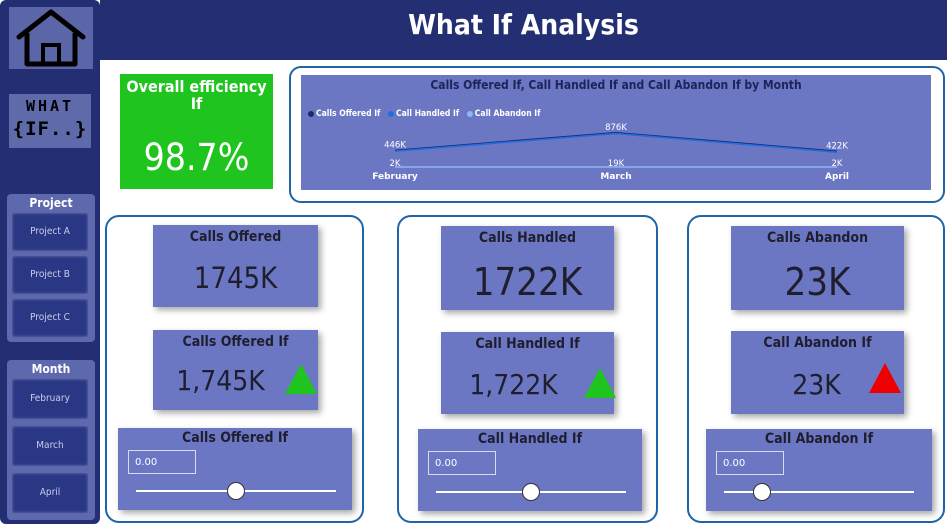 The height and width of the screenshot is (524, 947). What do you see at coordinates (235, 469) in the screenshot?
I see `calls-offered-slider-card: Calls Offered If` at bounding box center [235, 469].